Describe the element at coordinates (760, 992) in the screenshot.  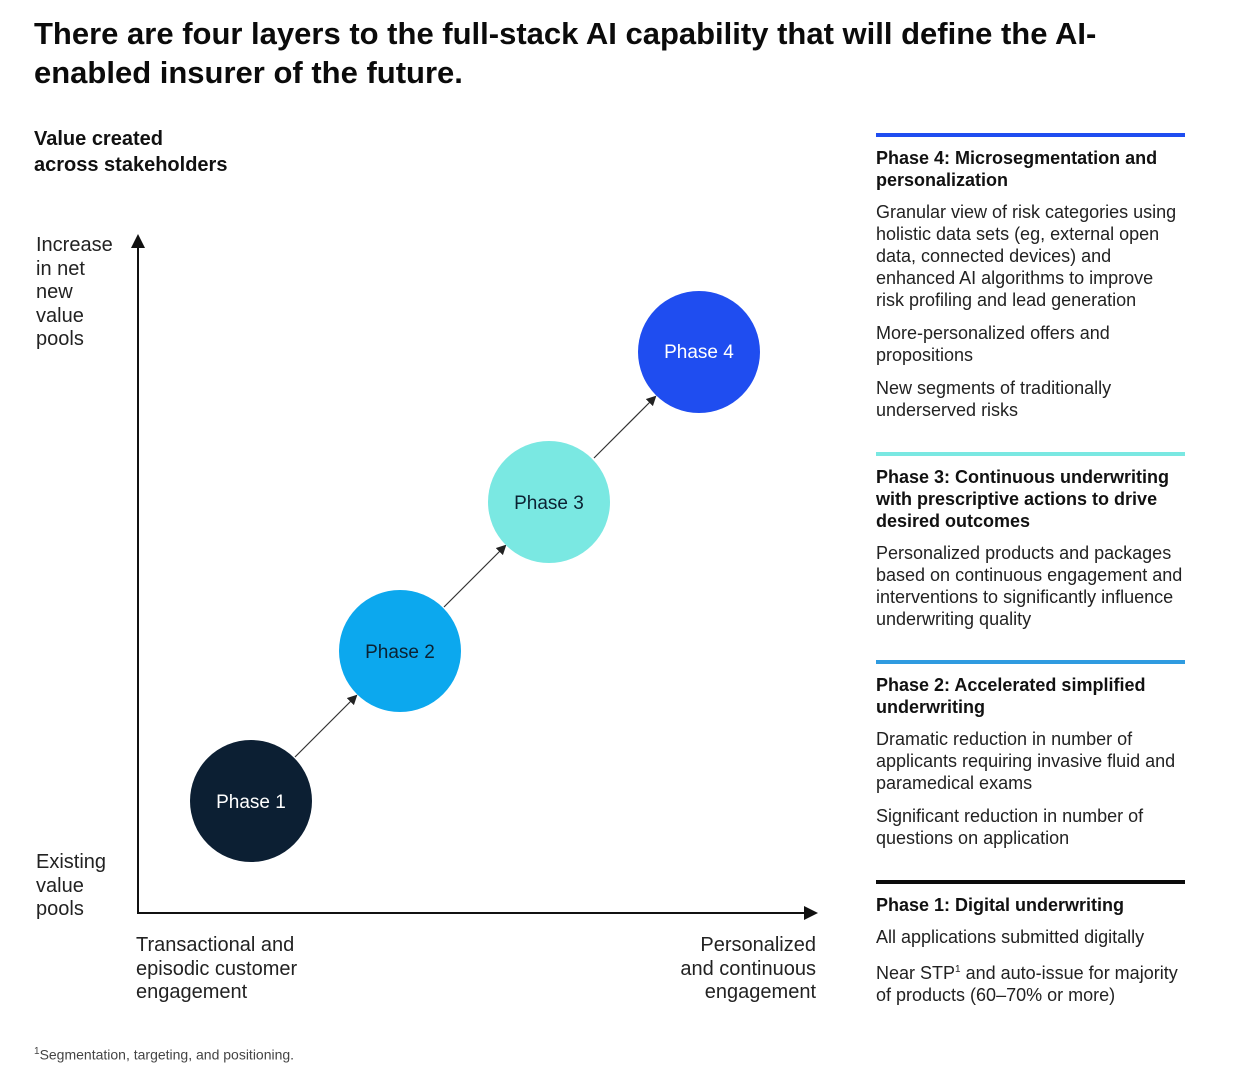
I see `x-axis-high-line: engagement` at that location.